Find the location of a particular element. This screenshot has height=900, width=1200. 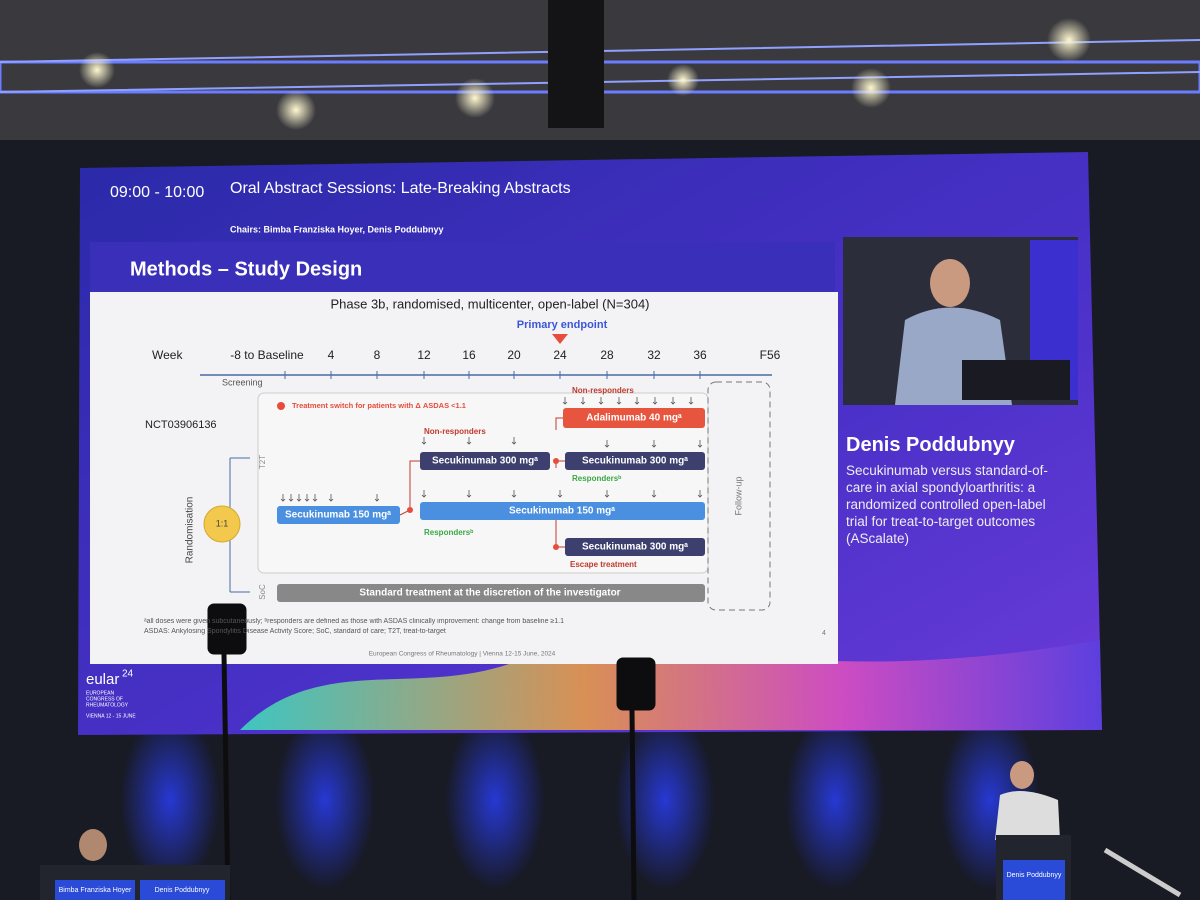

week-label: 20 is located at coordinates (514, 355).